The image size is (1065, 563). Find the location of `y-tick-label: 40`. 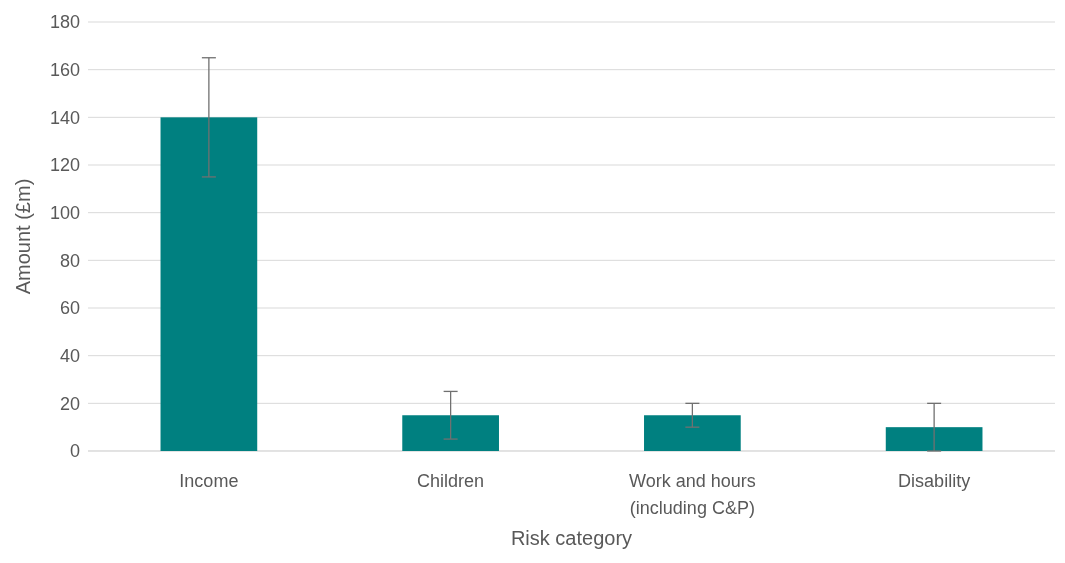

y-tick-label: 40 is located at coordinates (69, 355).